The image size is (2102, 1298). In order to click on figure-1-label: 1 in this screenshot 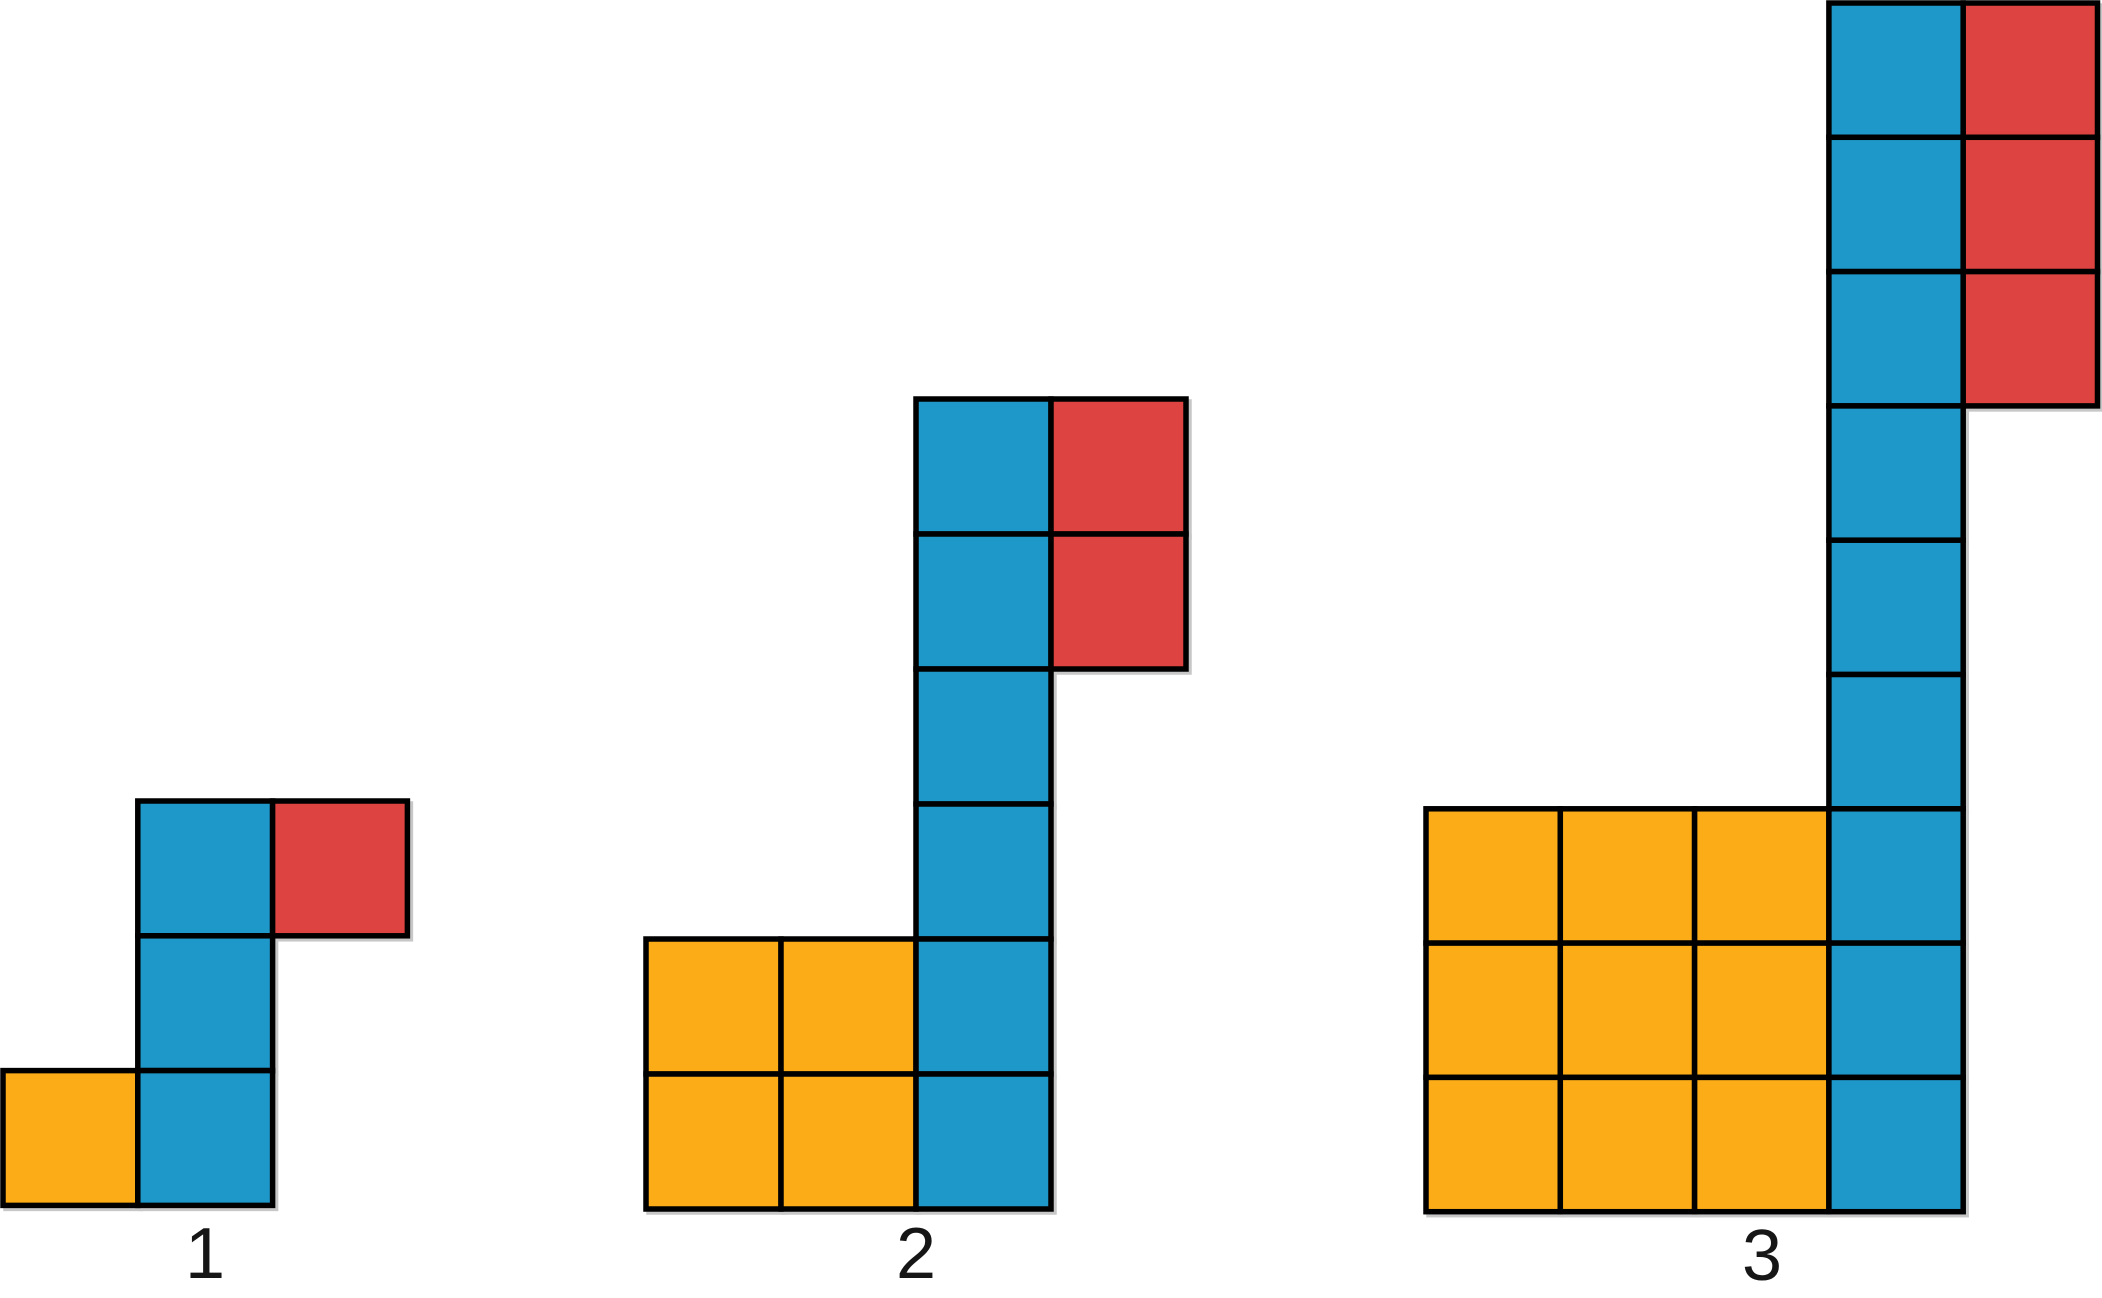, I will do `click(205, 1254)`.